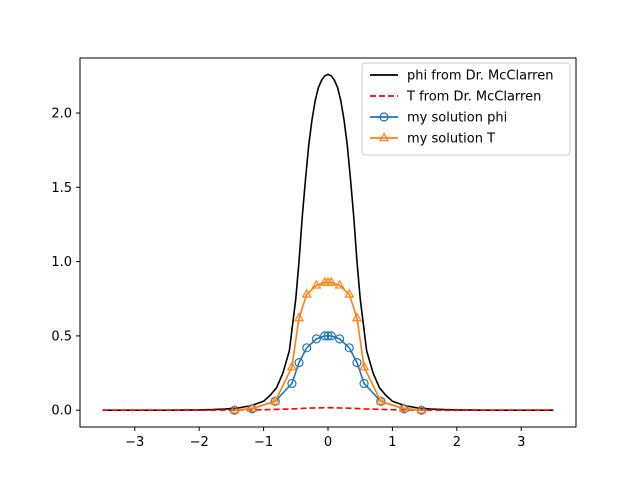 This screenshot has width=640, height=480. What do you see at coordinates (61, 262) in the screenshot?
I see `y-tick-label: 1.0` at bounding box center [61, 262].